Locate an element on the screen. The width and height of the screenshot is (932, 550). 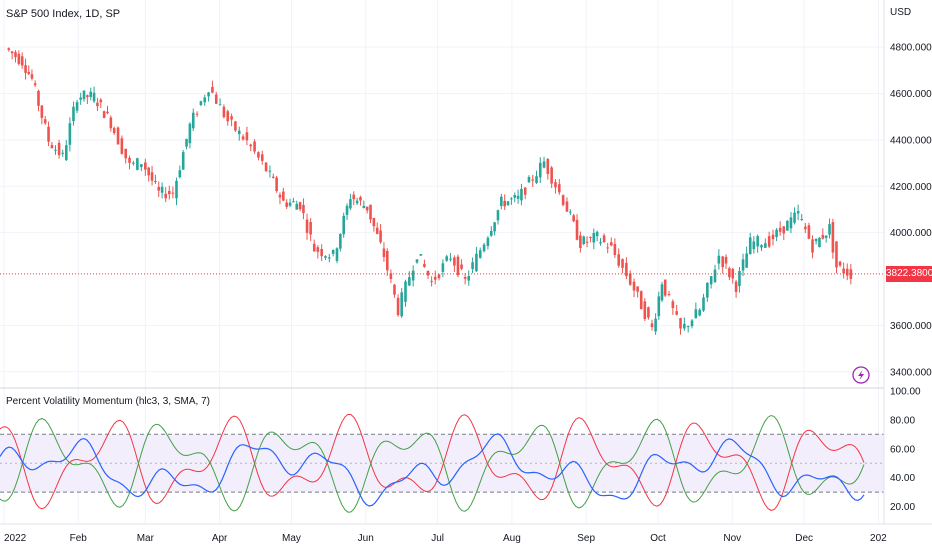
indicator-tick-label: 80.00 is located at coordinates (902, 420).